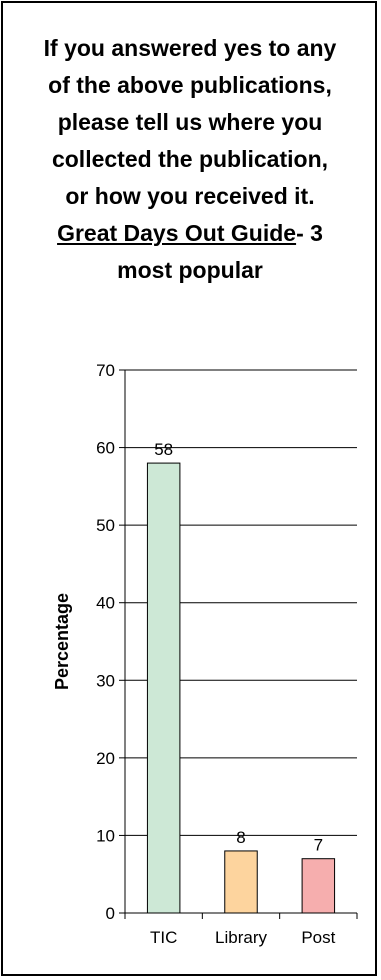 This screenshot has height=980, width=381. Describe the element at coordinates (177, 233) in the screenshot. I see `chart-title-underlined: Great Days Out Guide` at that location.